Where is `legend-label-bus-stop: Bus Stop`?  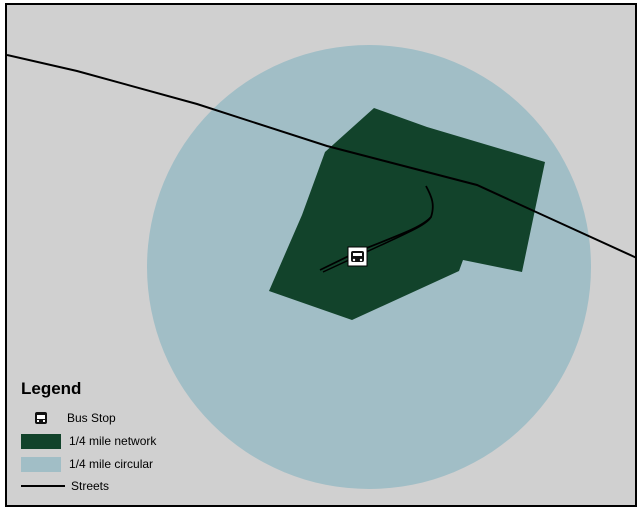
legend-label-bus-stop: Bus Stop is located at coordinates (91, 418).